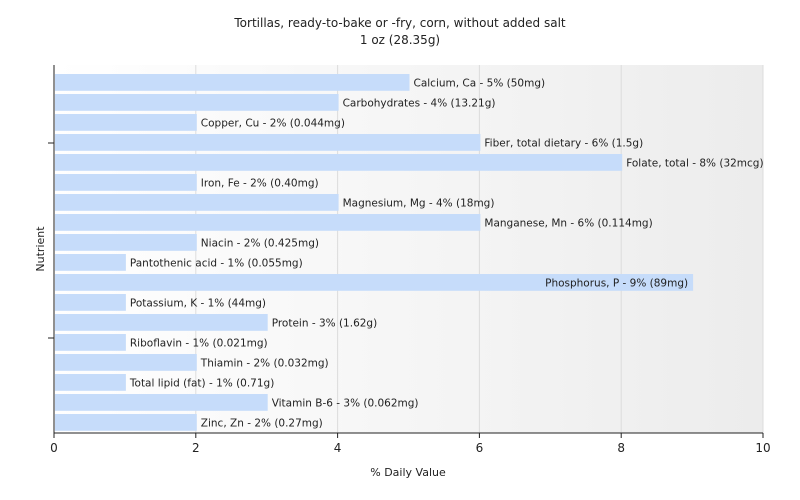  What do you see at coordinates (616, 283) in the screenshot?
I see `bar-data-label: Phosphorus, P - 9% (89mg)` at bounding box center [616, 283].